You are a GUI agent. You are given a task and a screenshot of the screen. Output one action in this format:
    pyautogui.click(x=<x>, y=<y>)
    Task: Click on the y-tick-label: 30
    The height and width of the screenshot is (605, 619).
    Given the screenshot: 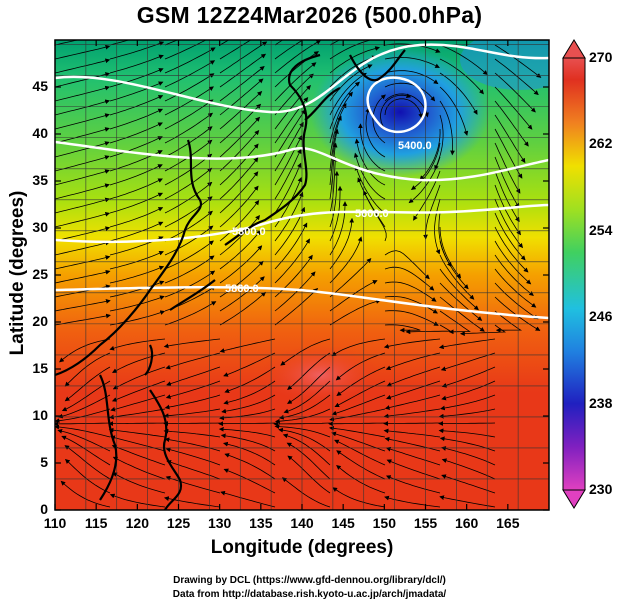 What is the action you would take?
    pyautogui.click(x=40, y=227)
    